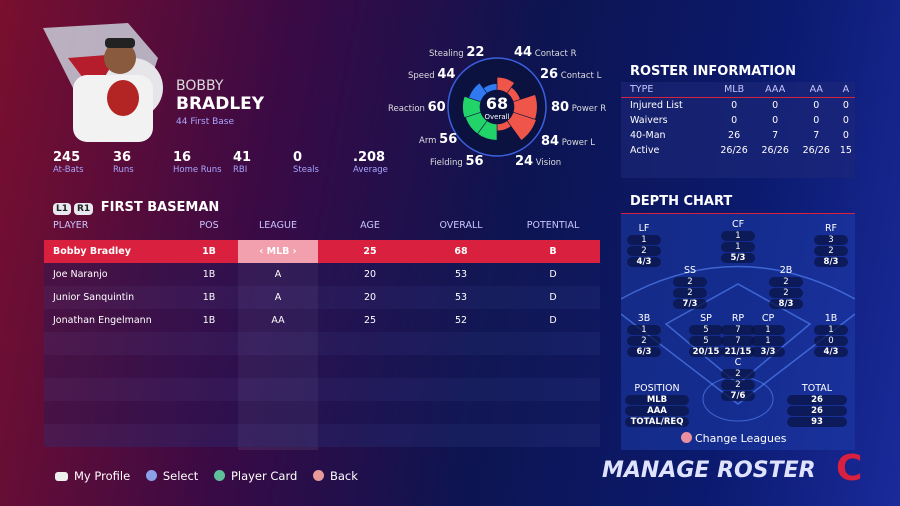 The width and height of the screenshot is (900, 506). I want to click on total-aaa: 26, so click(817, 411).